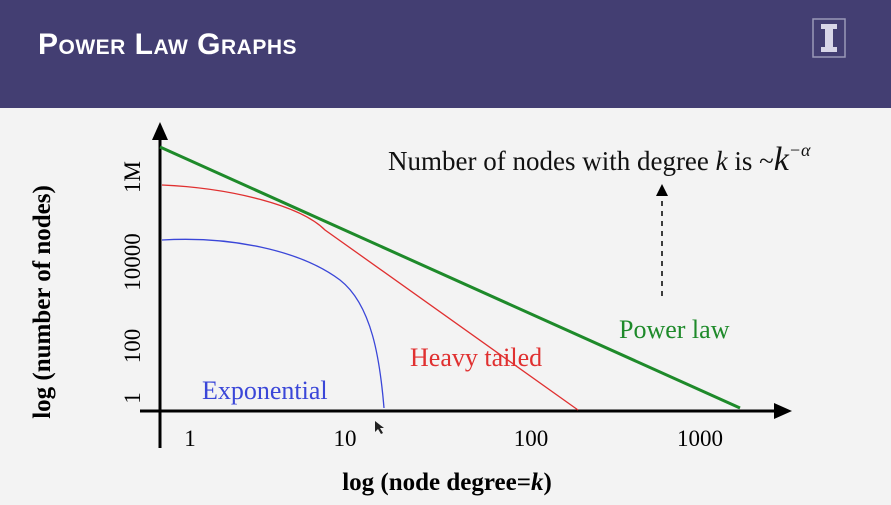 This screenshot has width=891, height=505. What do you see at coordinates (552, 161) in the screenshot?
I see `annotation-prefix: Number of nodes with degree` at bounding box center [552, 161].